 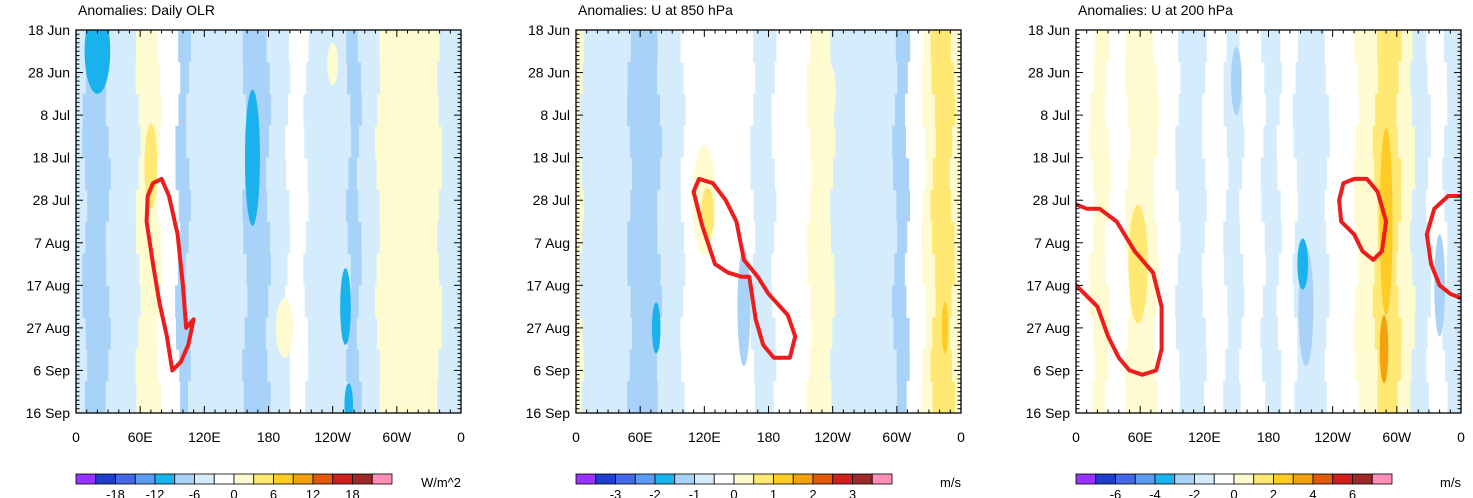 What do you see at coordinates (549, 73) in the screenshot?
I see `y-tick-label: 28 Jun` at bounding box center [549, 73].